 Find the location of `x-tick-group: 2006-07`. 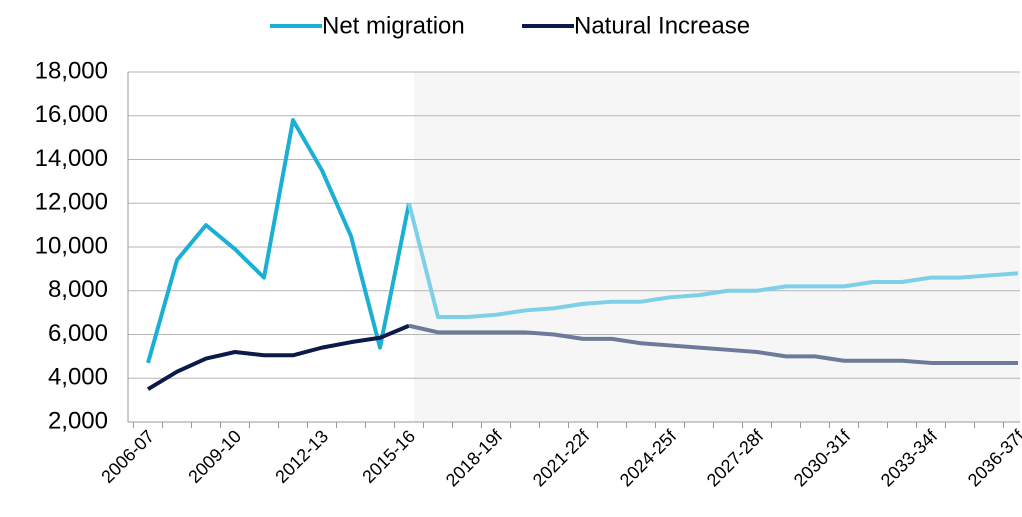

x-tick-group: 2006-07 is located at coordinates (127, 456).